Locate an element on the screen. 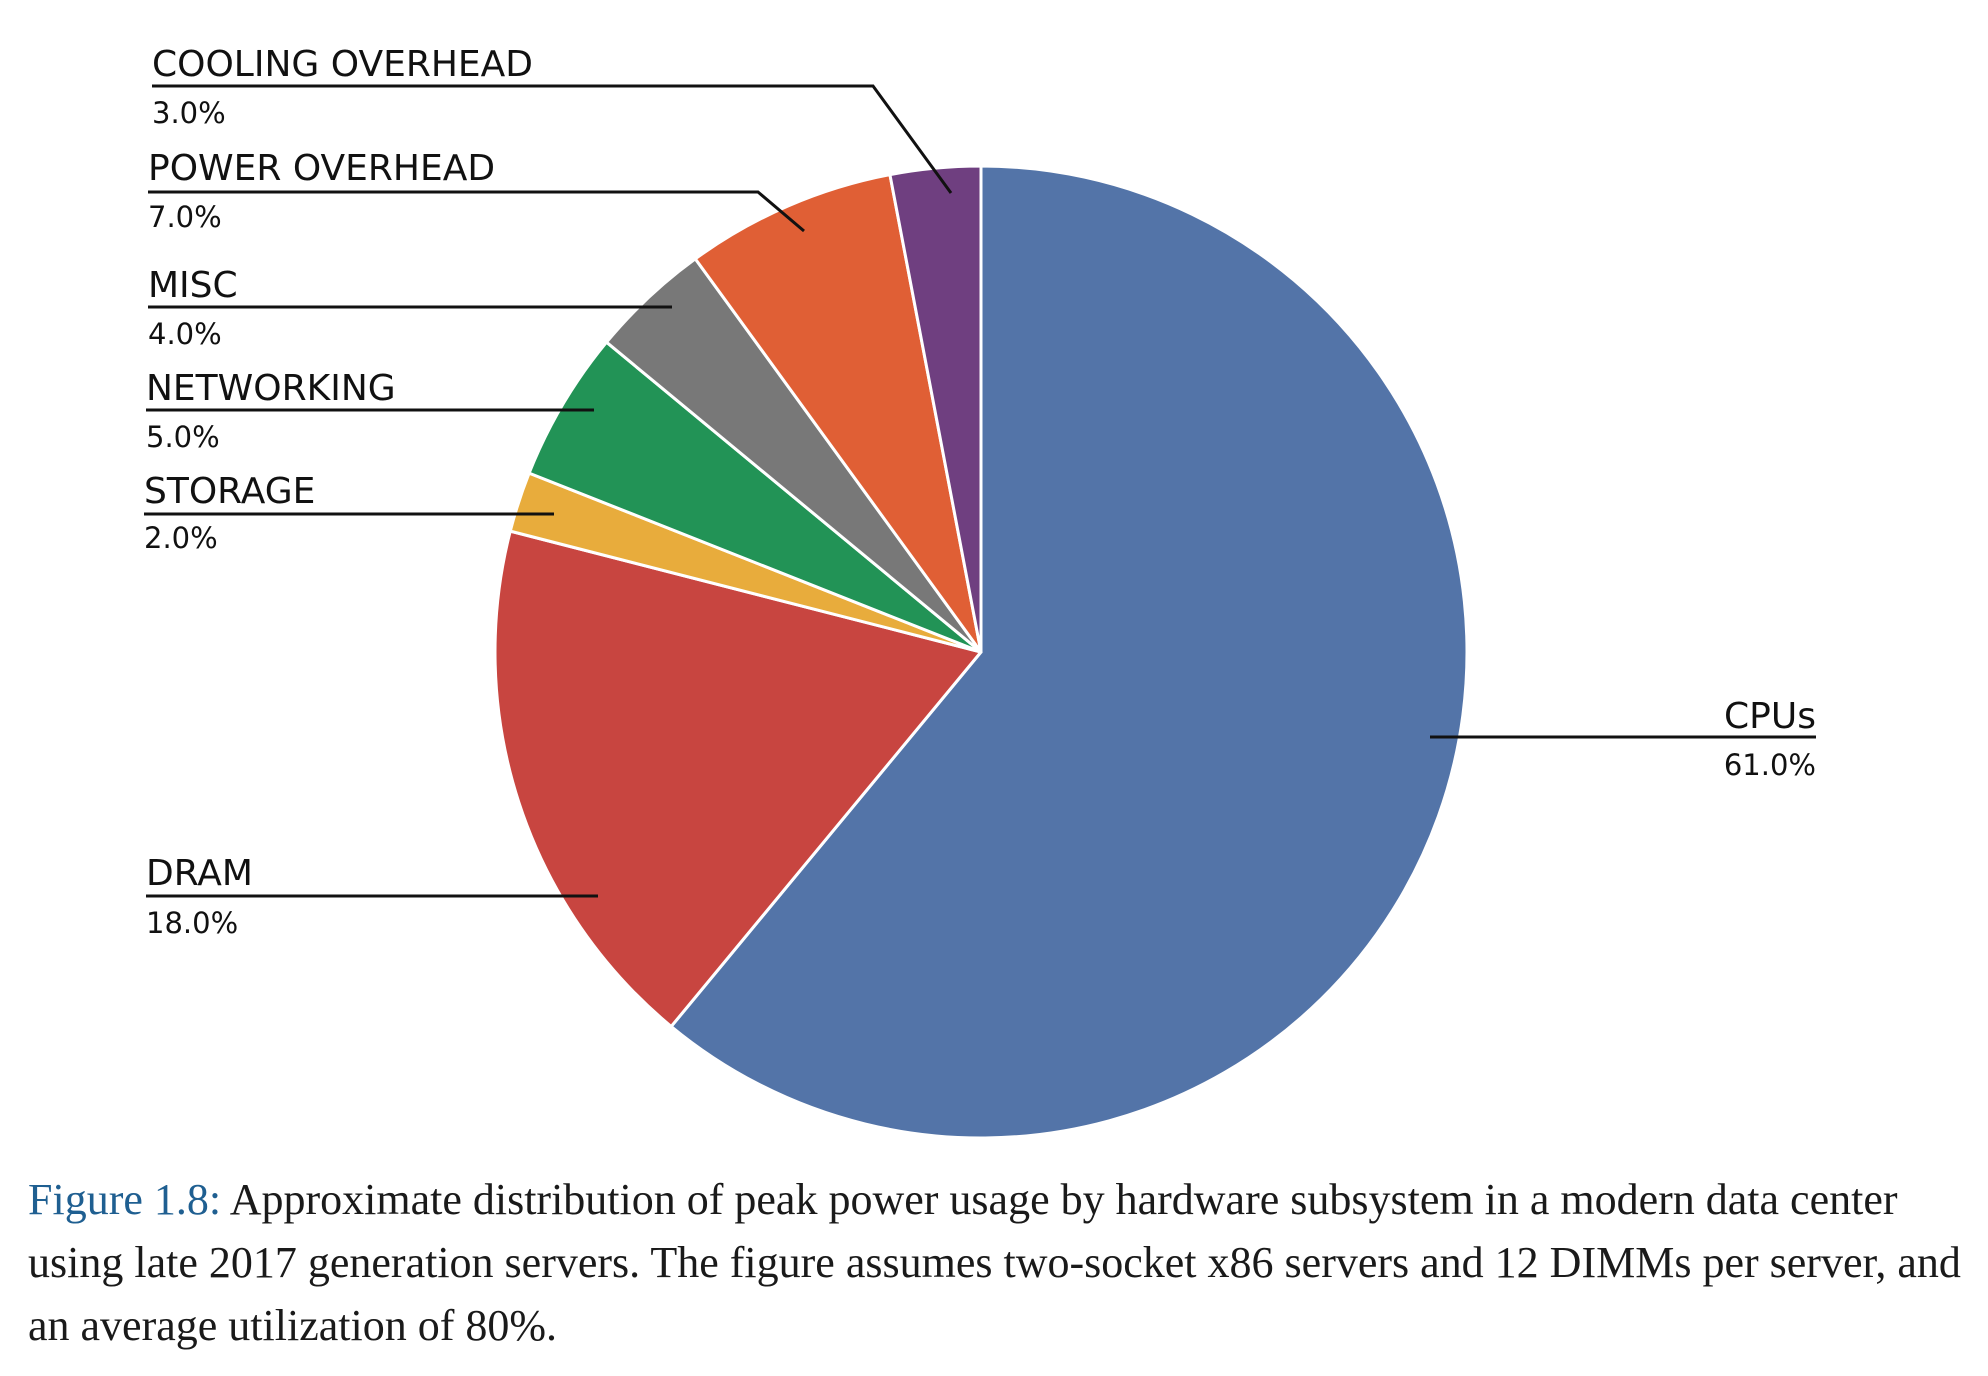 The height and width of the screenshot is (1376, 1988). leader-line-cooling-overhead is located at coordinates (552, 139).